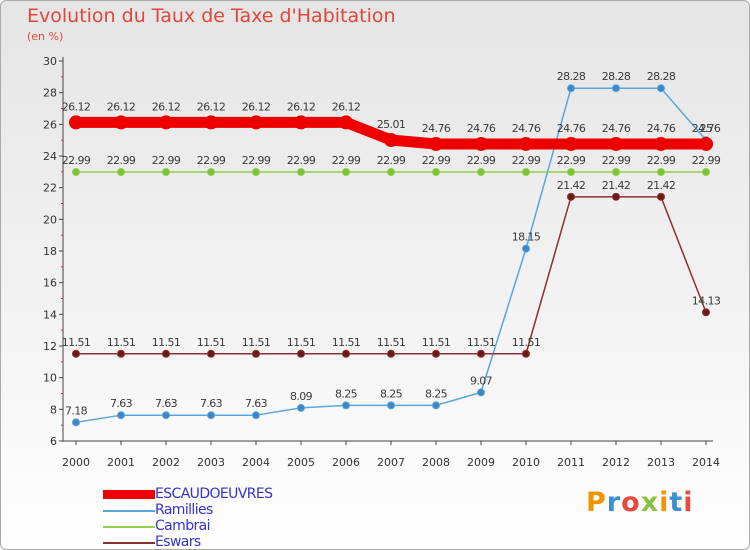 Image resolution: width=750 pixels, height=550 pixels. Describe the element at coordinates (50, 251) in the screenshot. I see `y-tick-label: 18` at that location.